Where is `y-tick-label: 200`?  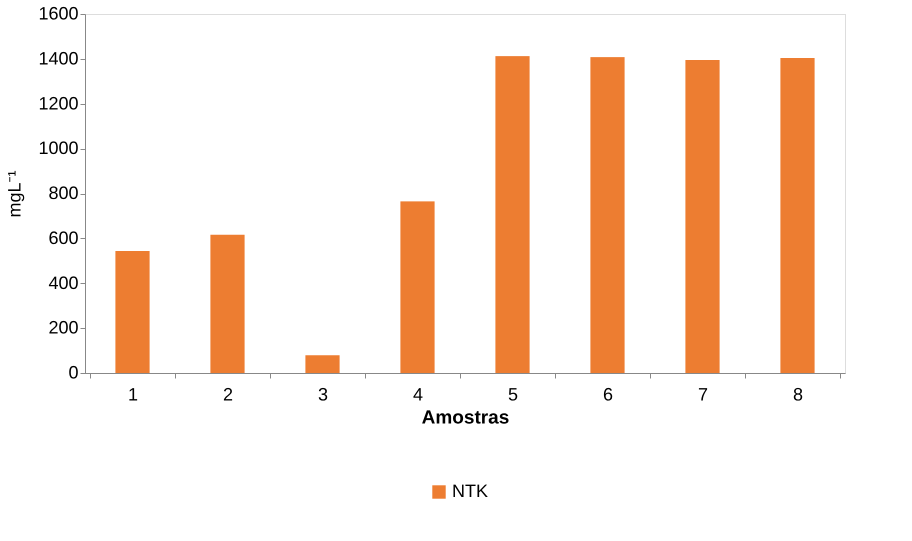
y-tick-label: 200 is located at coordinates (63, 328).